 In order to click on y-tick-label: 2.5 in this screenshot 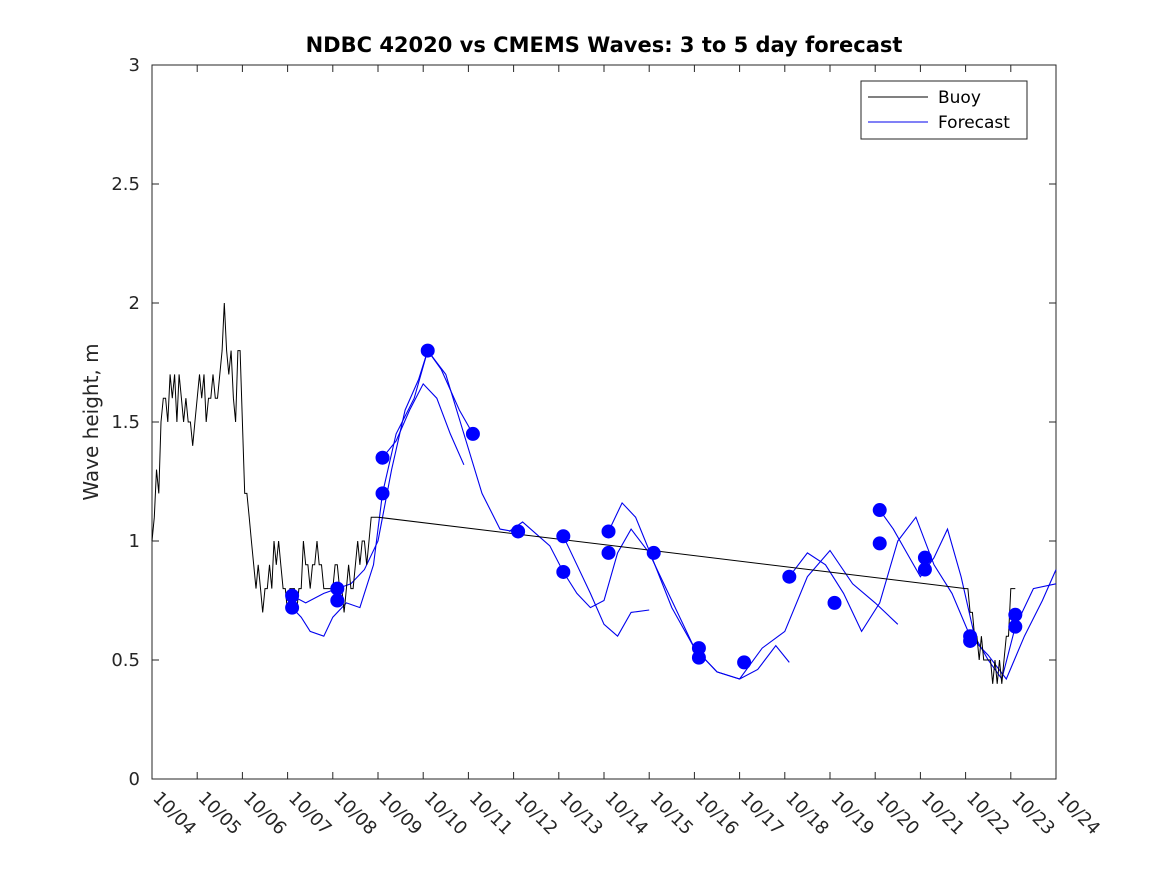, I will do `click(125, 184)`.